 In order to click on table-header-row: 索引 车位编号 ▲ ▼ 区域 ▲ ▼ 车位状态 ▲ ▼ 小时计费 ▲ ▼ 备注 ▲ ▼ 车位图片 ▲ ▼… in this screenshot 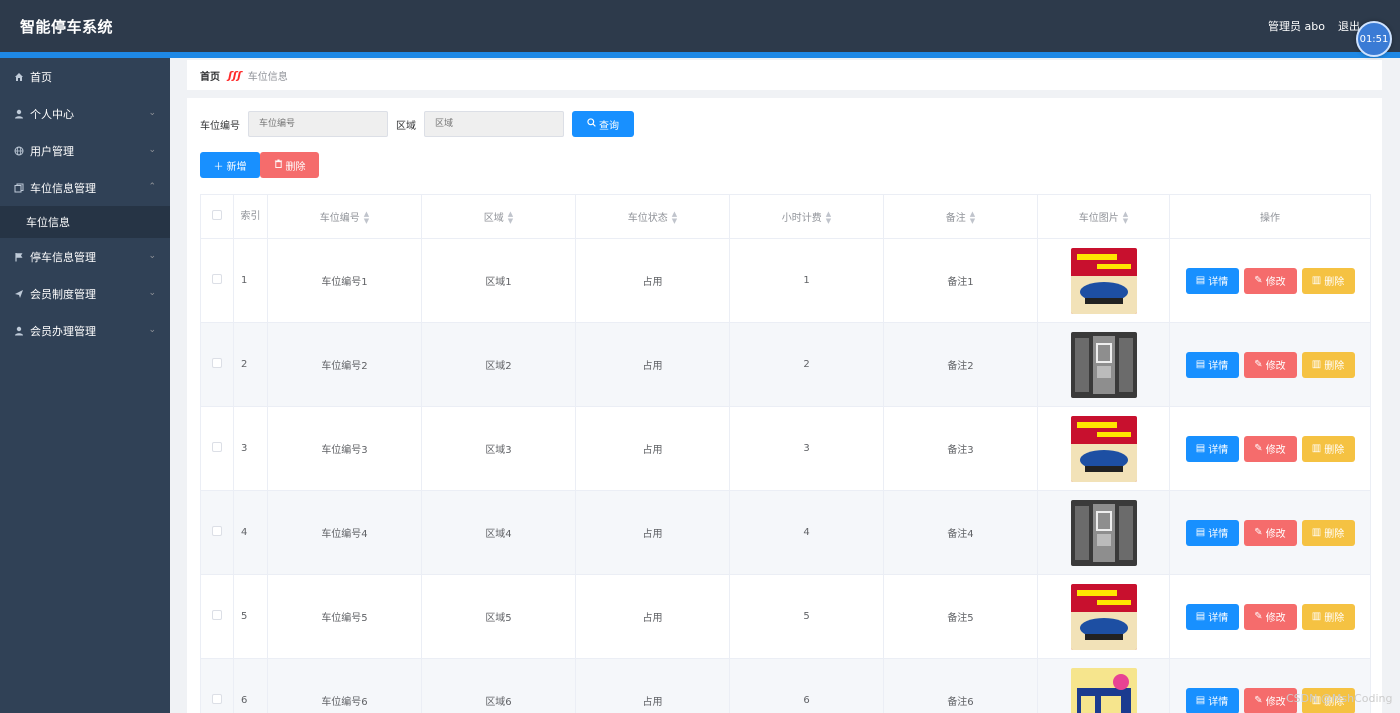, I will do `click(785, 216)`.